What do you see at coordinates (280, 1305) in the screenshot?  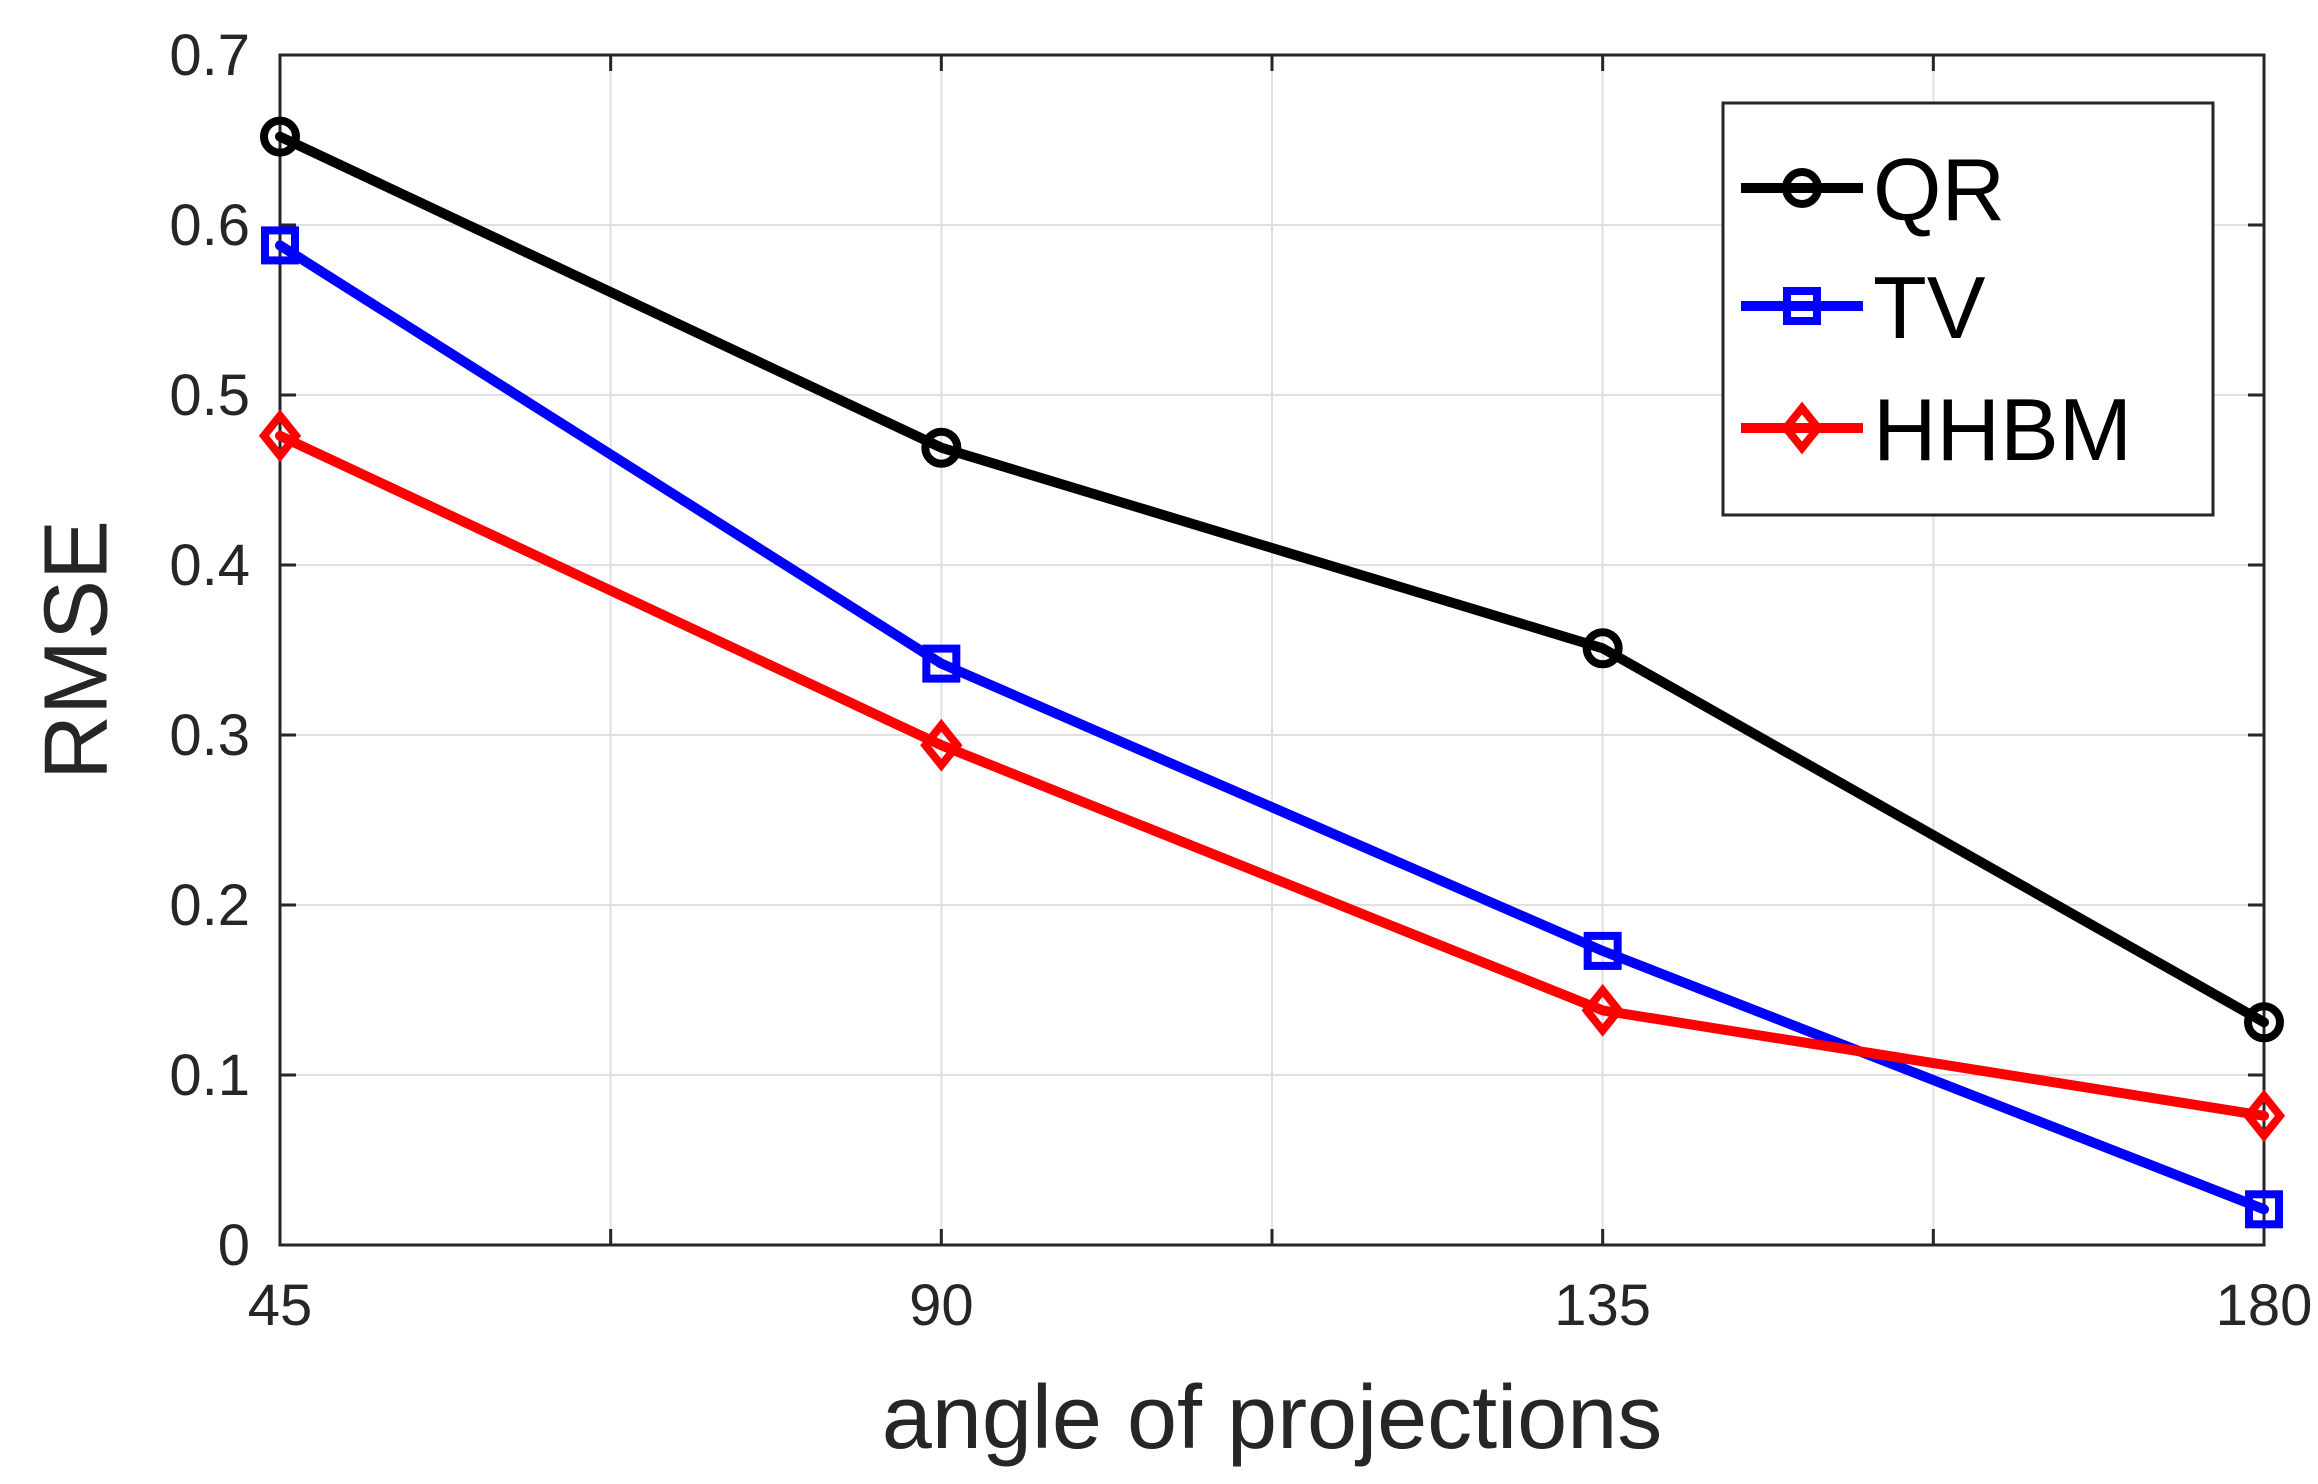 I see `x-tick-label: 45` at bounding box center [280, 1305].